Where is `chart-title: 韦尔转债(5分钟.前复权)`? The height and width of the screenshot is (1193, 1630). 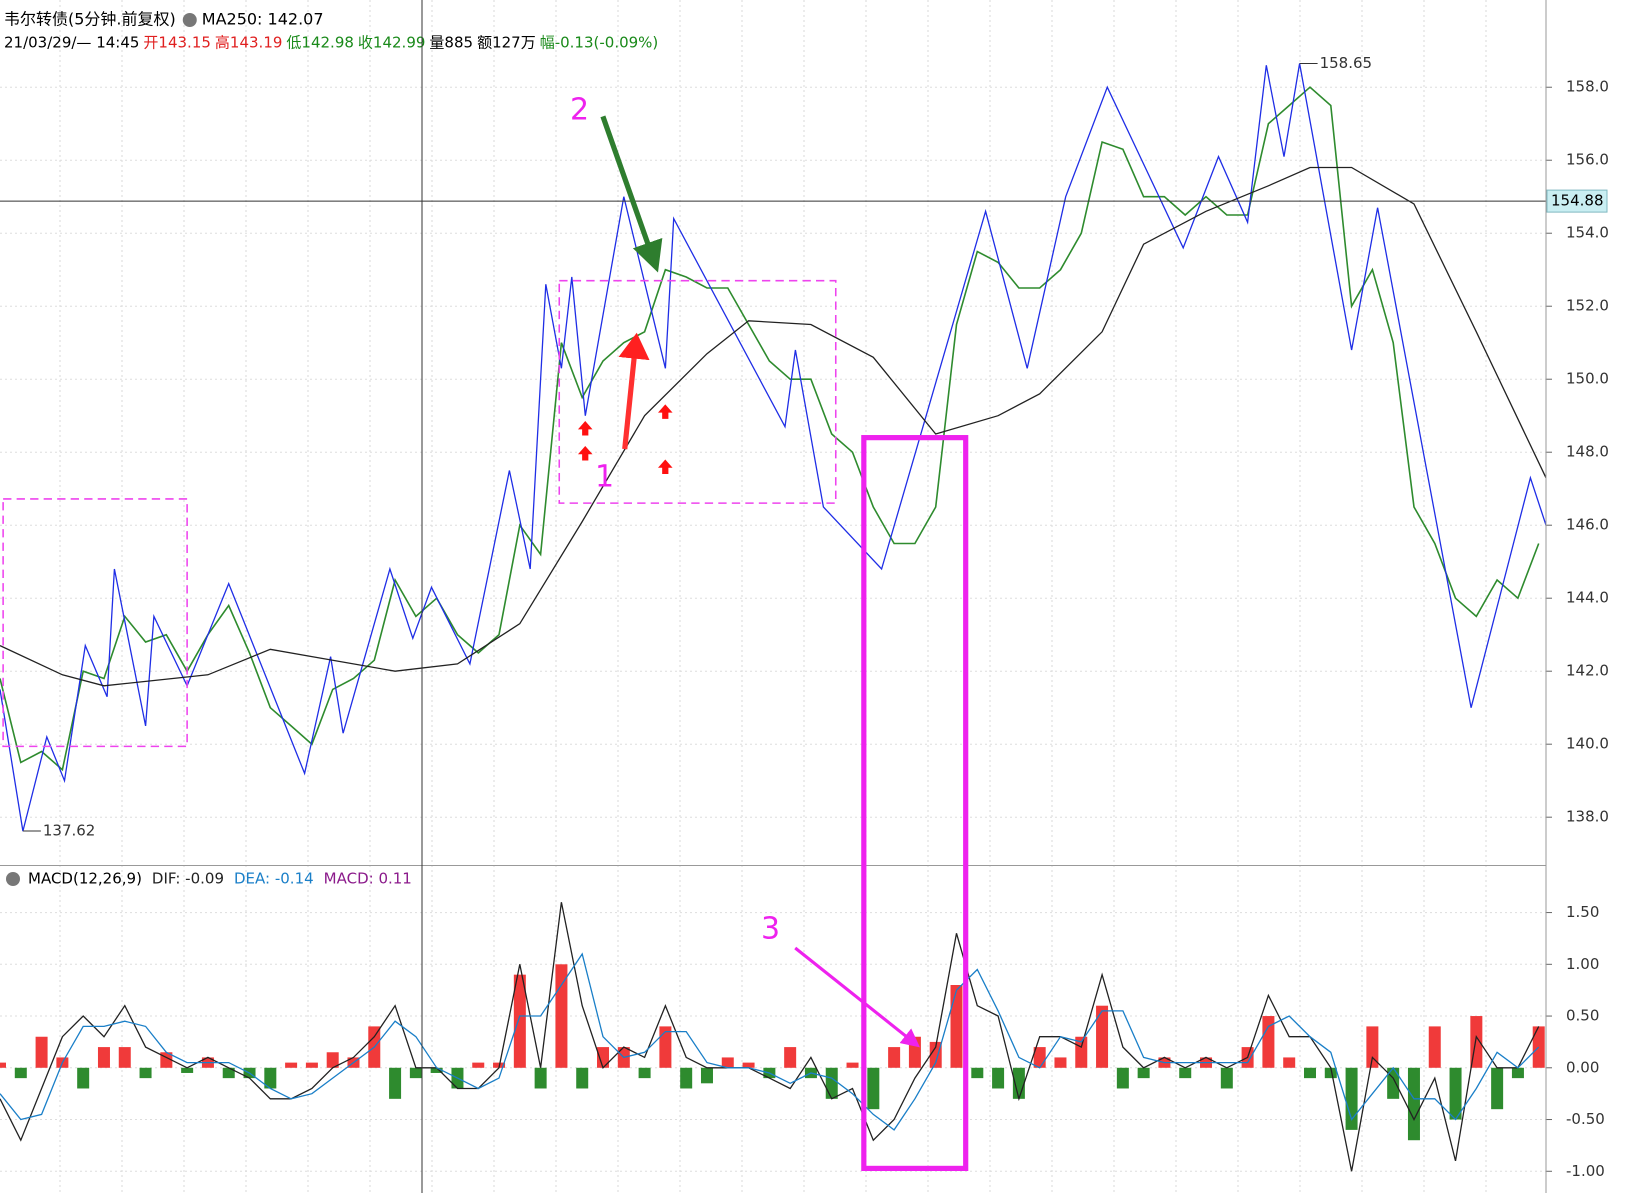
chart-title: 韦尔转债(5分钟.前复权) is located at coordinates (90, 19).